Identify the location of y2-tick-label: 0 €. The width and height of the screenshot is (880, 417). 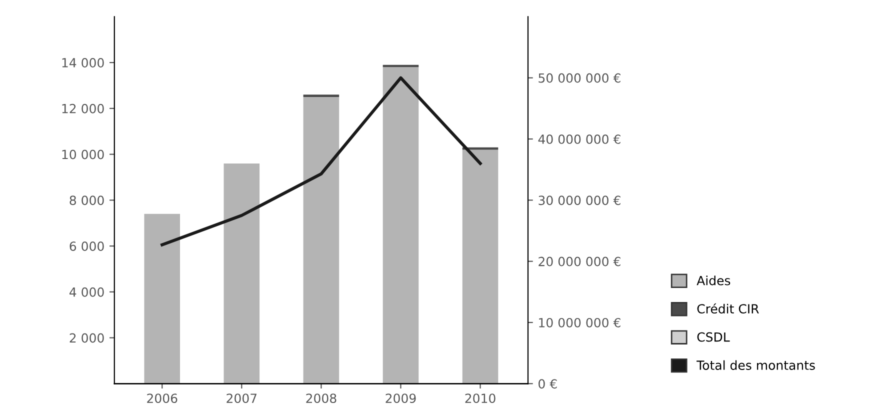
(547, 384).